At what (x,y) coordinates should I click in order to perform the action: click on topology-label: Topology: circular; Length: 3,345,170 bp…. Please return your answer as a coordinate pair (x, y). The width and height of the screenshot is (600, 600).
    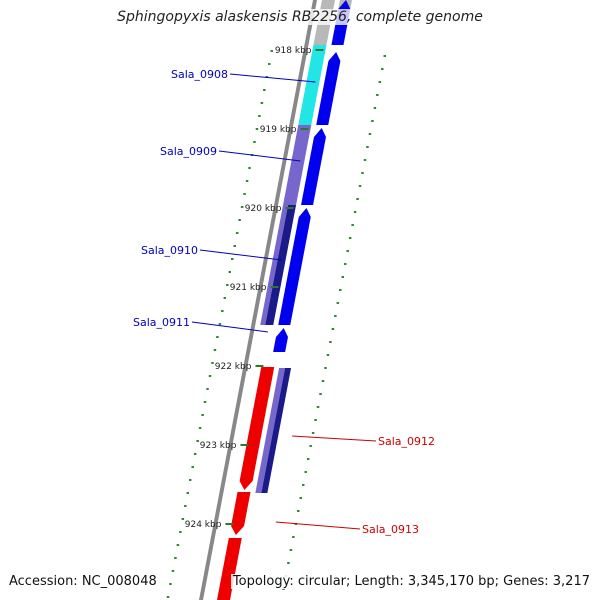
    Looking at the image, I should click on (411, 581).